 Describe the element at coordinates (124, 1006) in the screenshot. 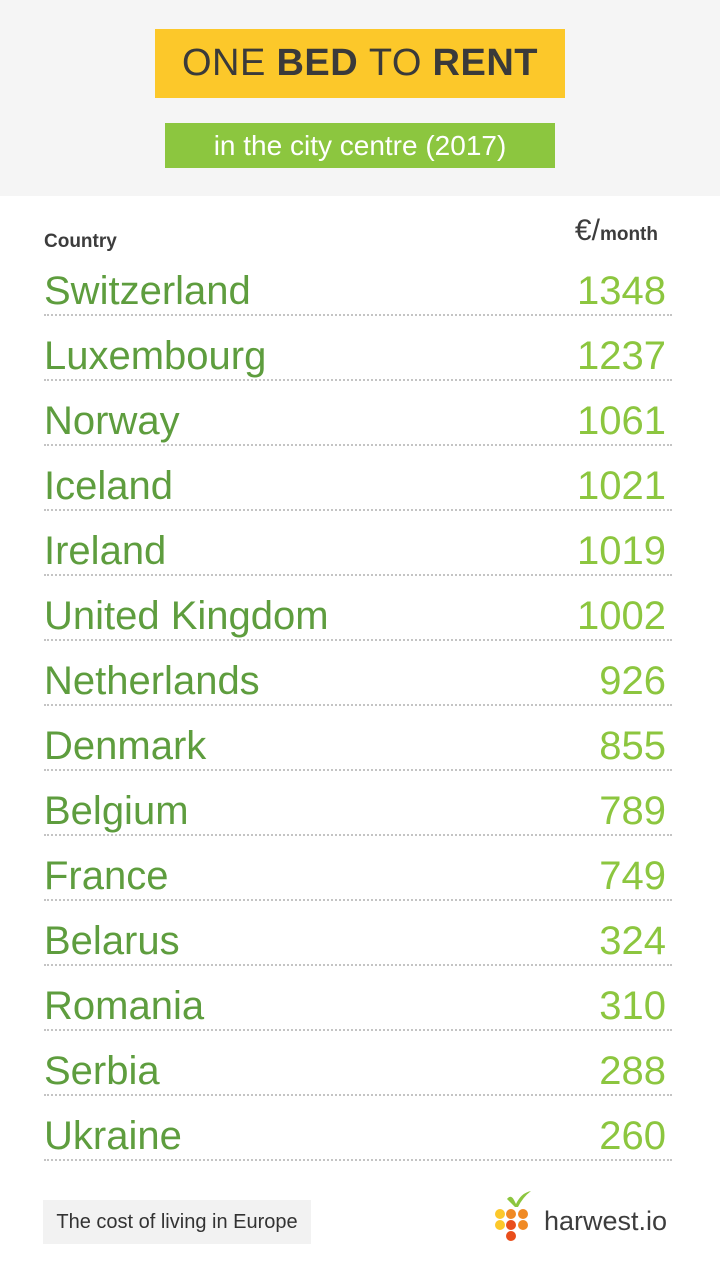

I see `category-label: Romania` at that location.